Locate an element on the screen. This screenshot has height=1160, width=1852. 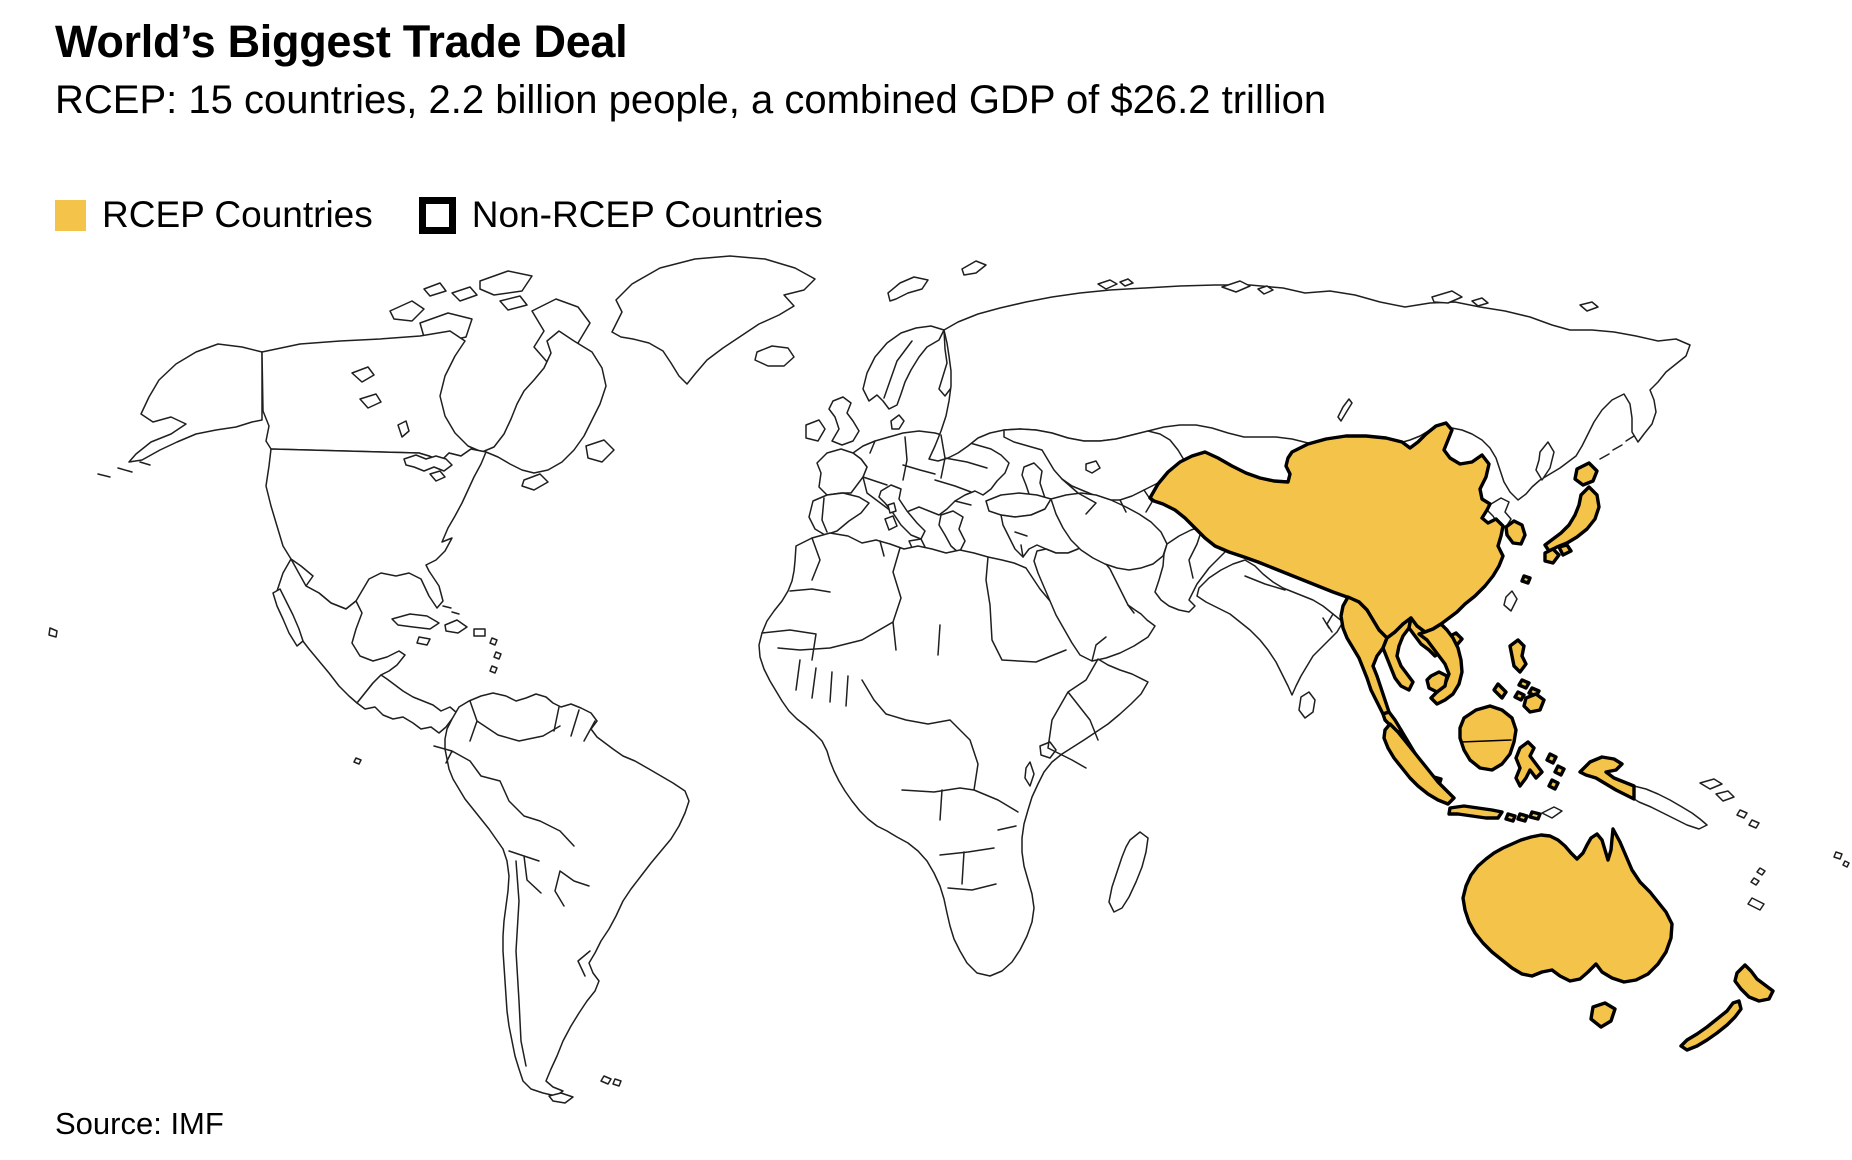
island-sakhalin is located at coordinates (1545, 461).